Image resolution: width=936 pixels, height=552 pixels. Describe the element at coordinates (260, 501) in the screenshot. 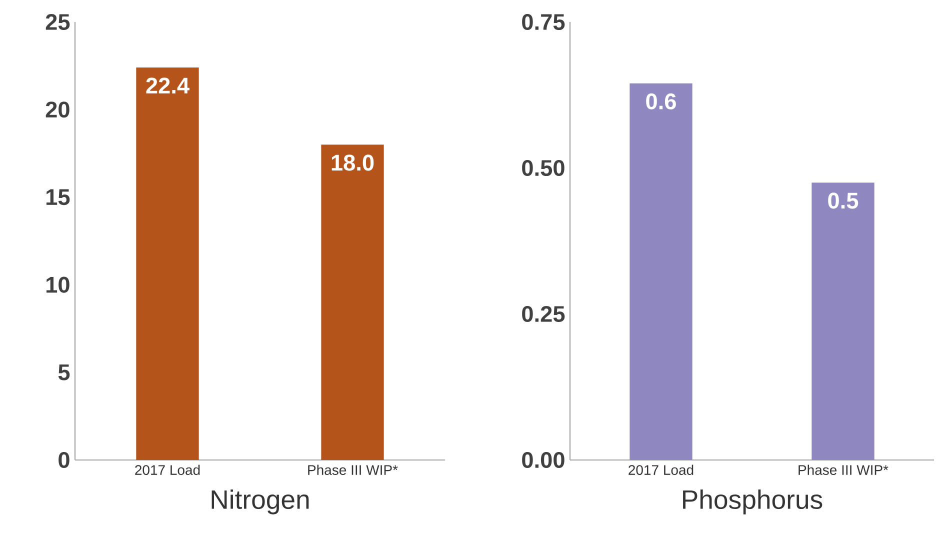

I see `x-axis-title: Nitrogen` at that location.